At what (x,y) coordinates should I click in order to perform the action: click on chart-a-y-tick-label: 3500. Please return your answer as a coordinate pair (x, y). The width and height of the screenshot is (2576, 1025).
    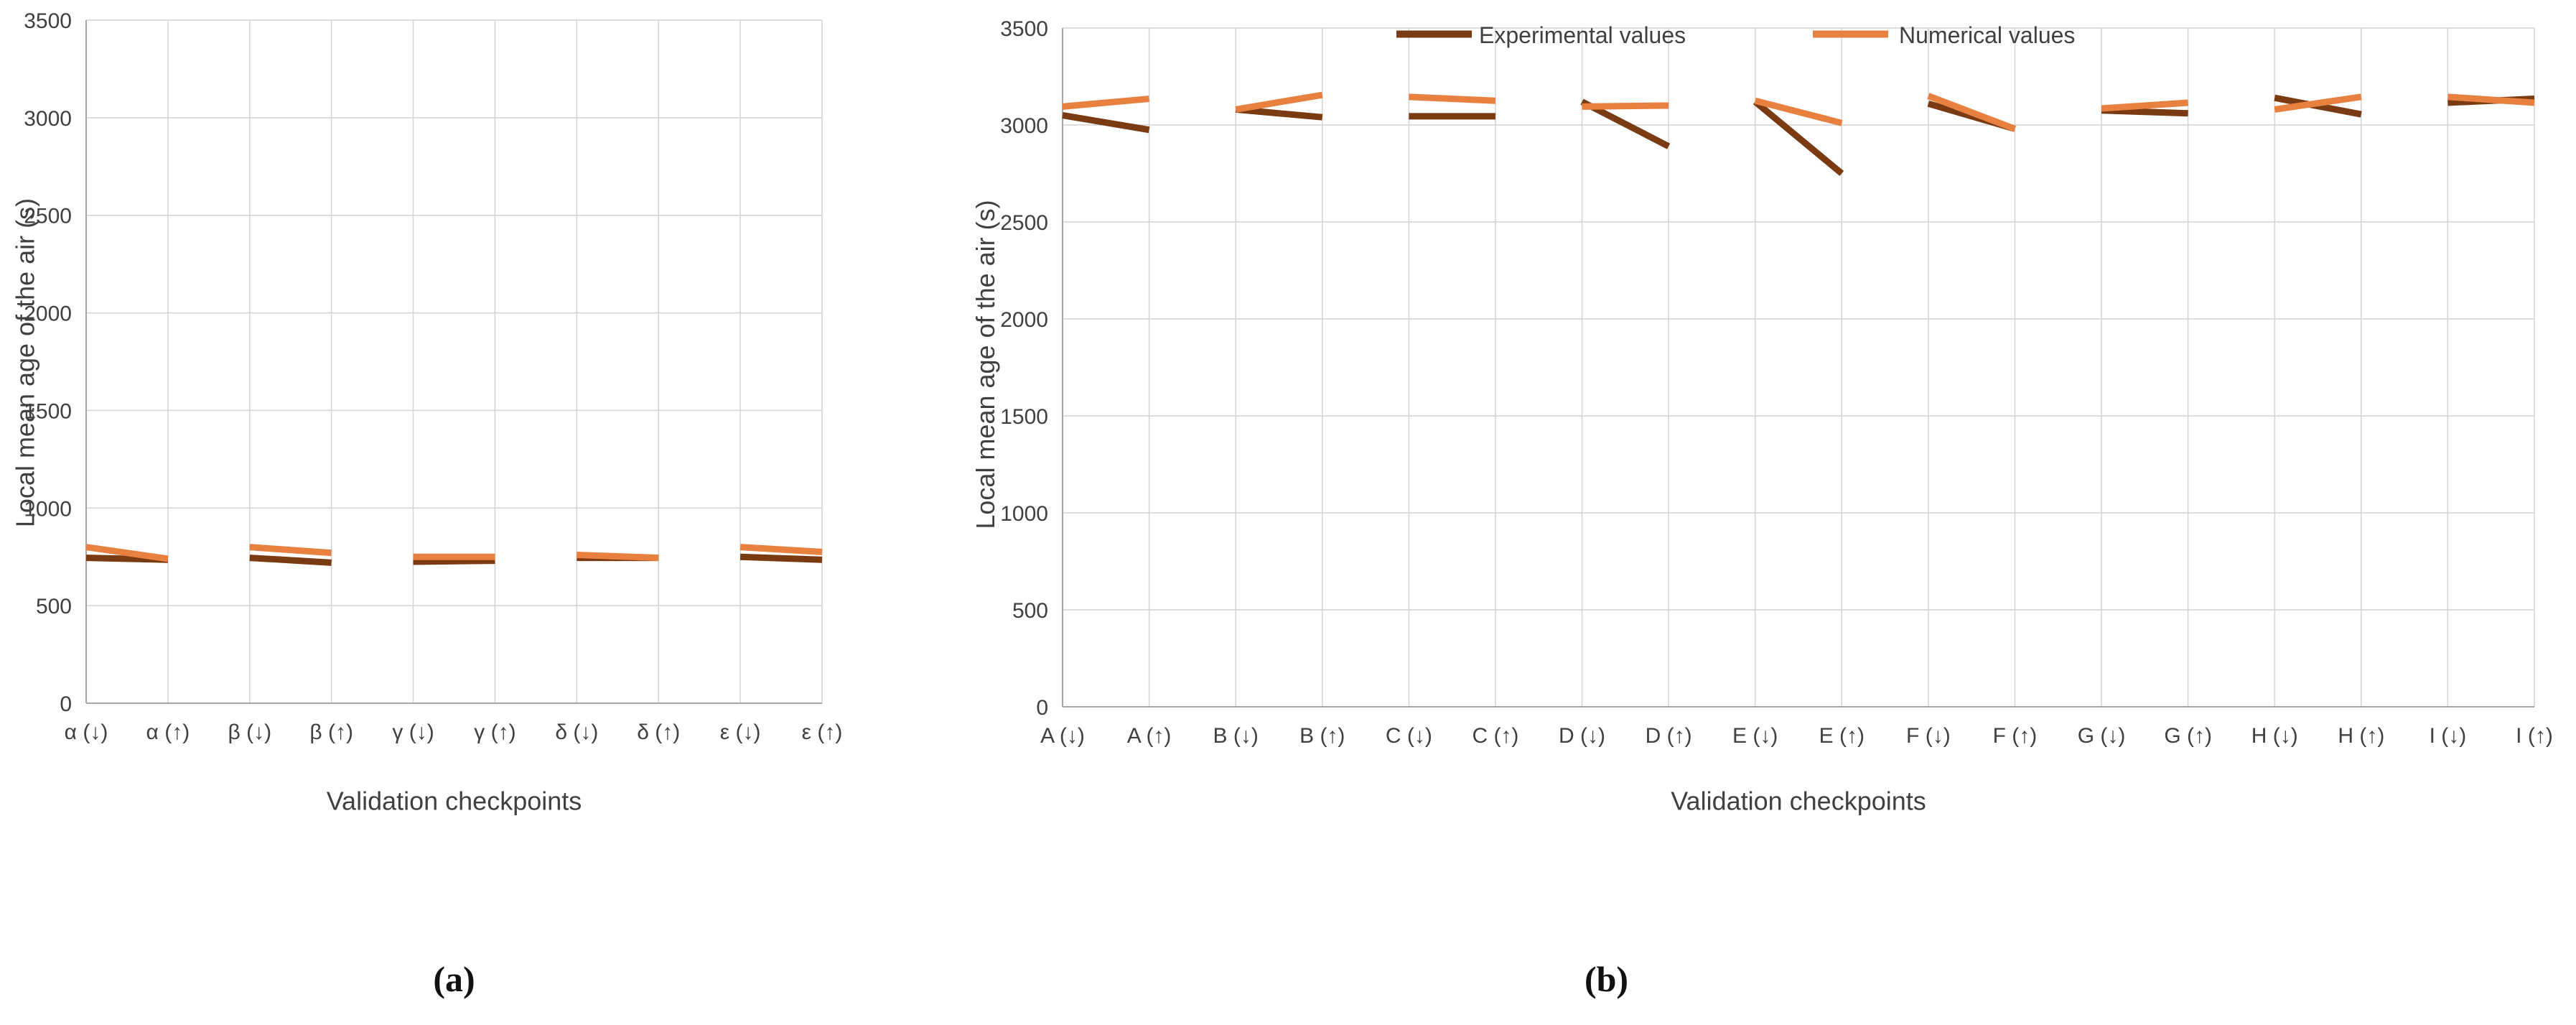
    Looking at the image, I should click on (48, 21).